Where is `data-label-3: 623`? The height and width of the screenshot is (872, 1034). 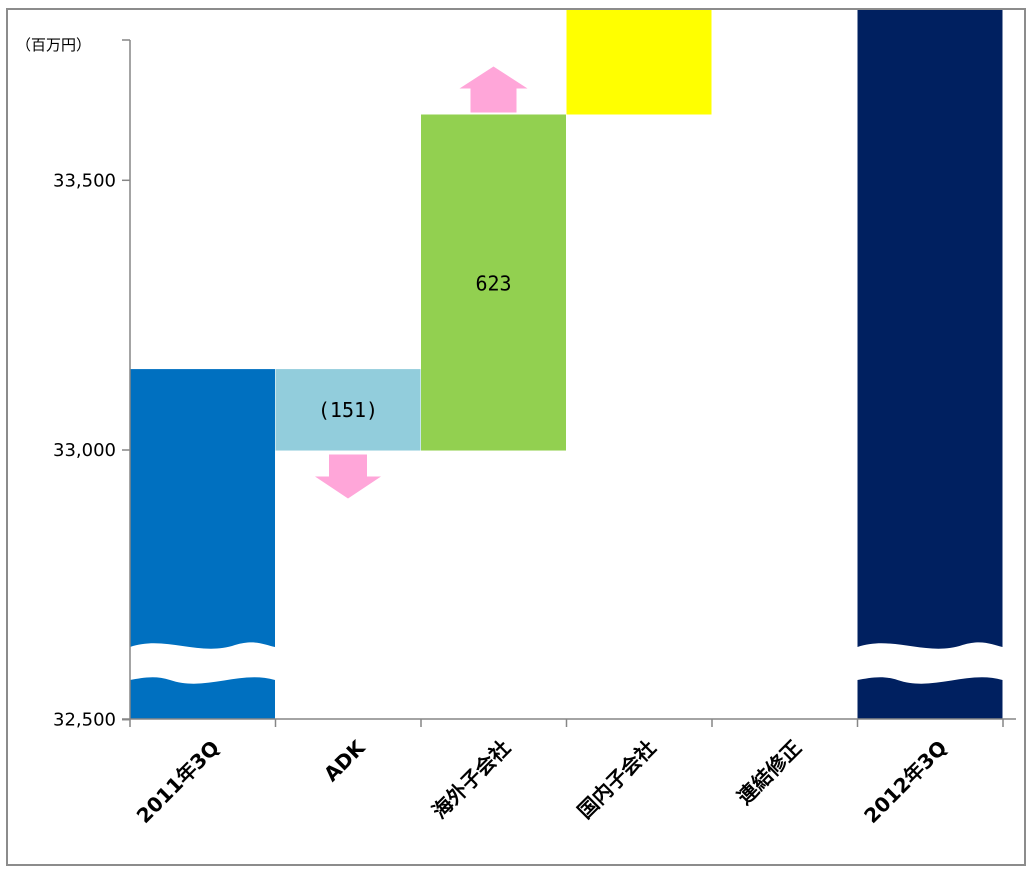 data-label-3: 623 is located at coordinates (493, 284).